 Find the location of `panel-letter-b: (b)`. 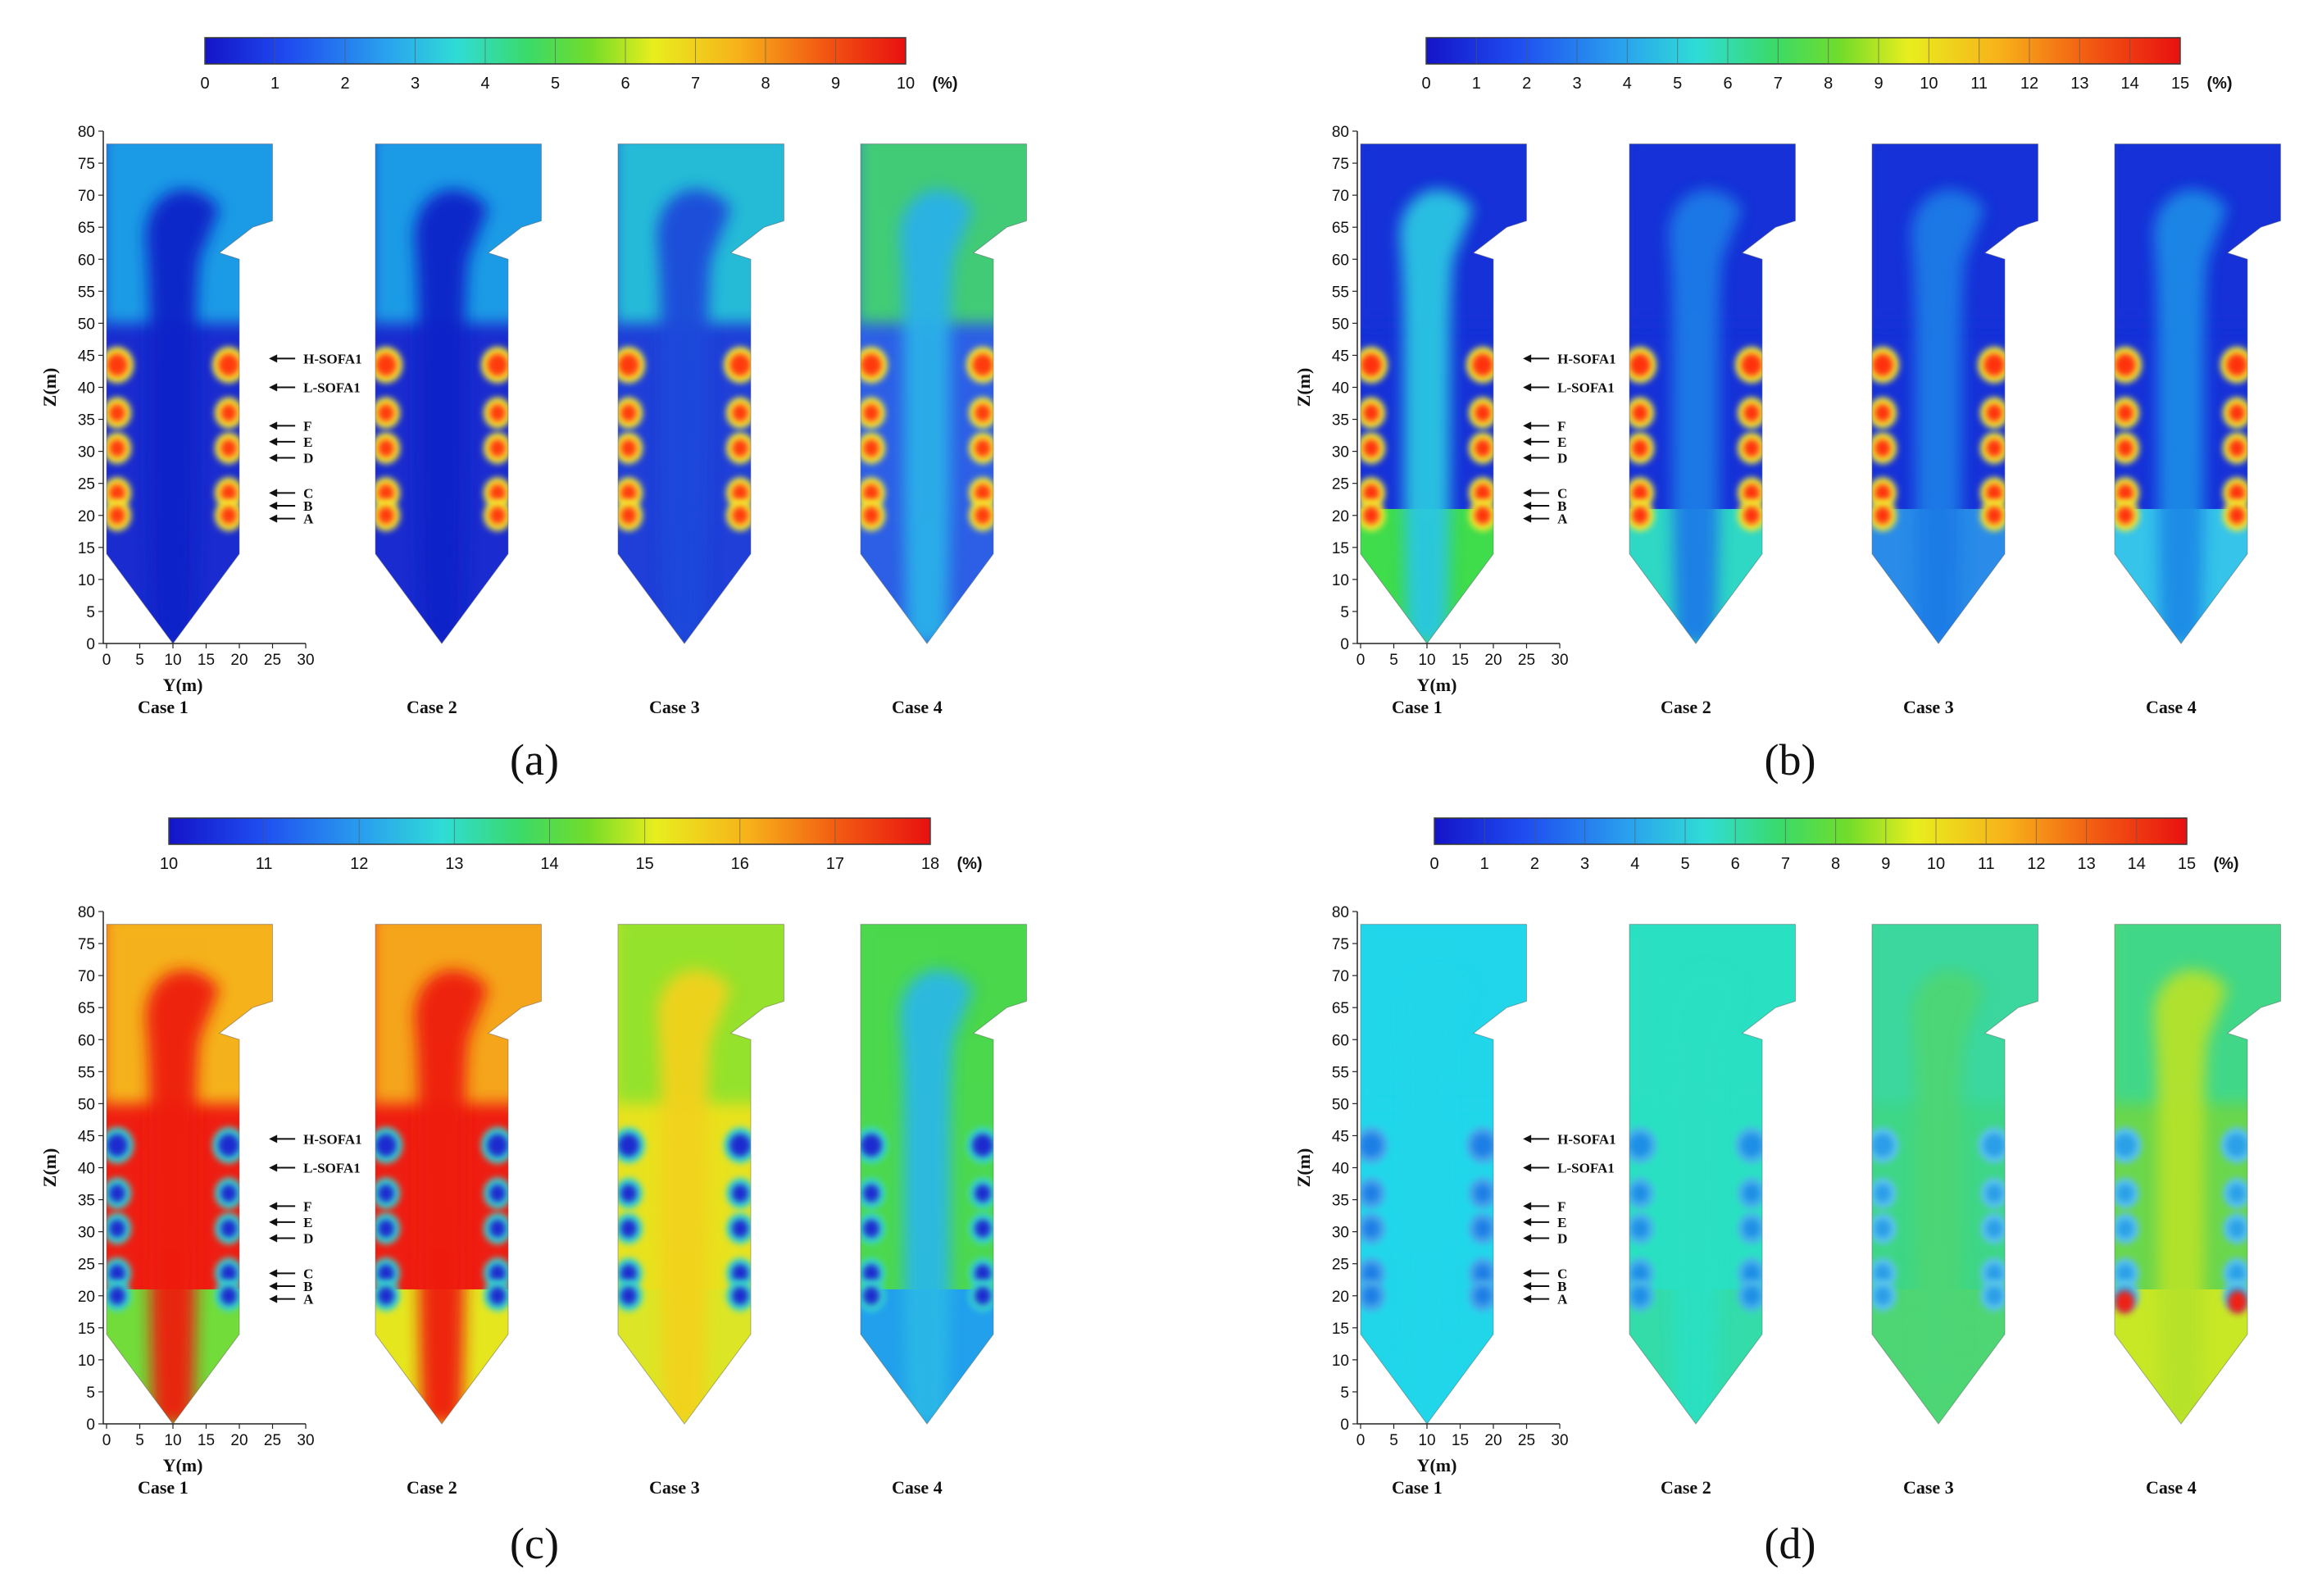

panel-letter-b: (b) is located at coordinates (1790, 759).